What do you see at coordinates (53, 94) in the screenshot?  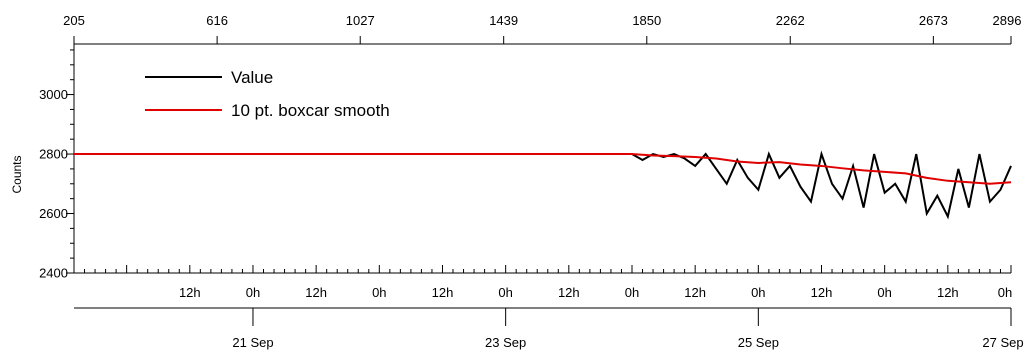 I see `y-axis-tick-label: 3000` at bounding box center [53, 94].